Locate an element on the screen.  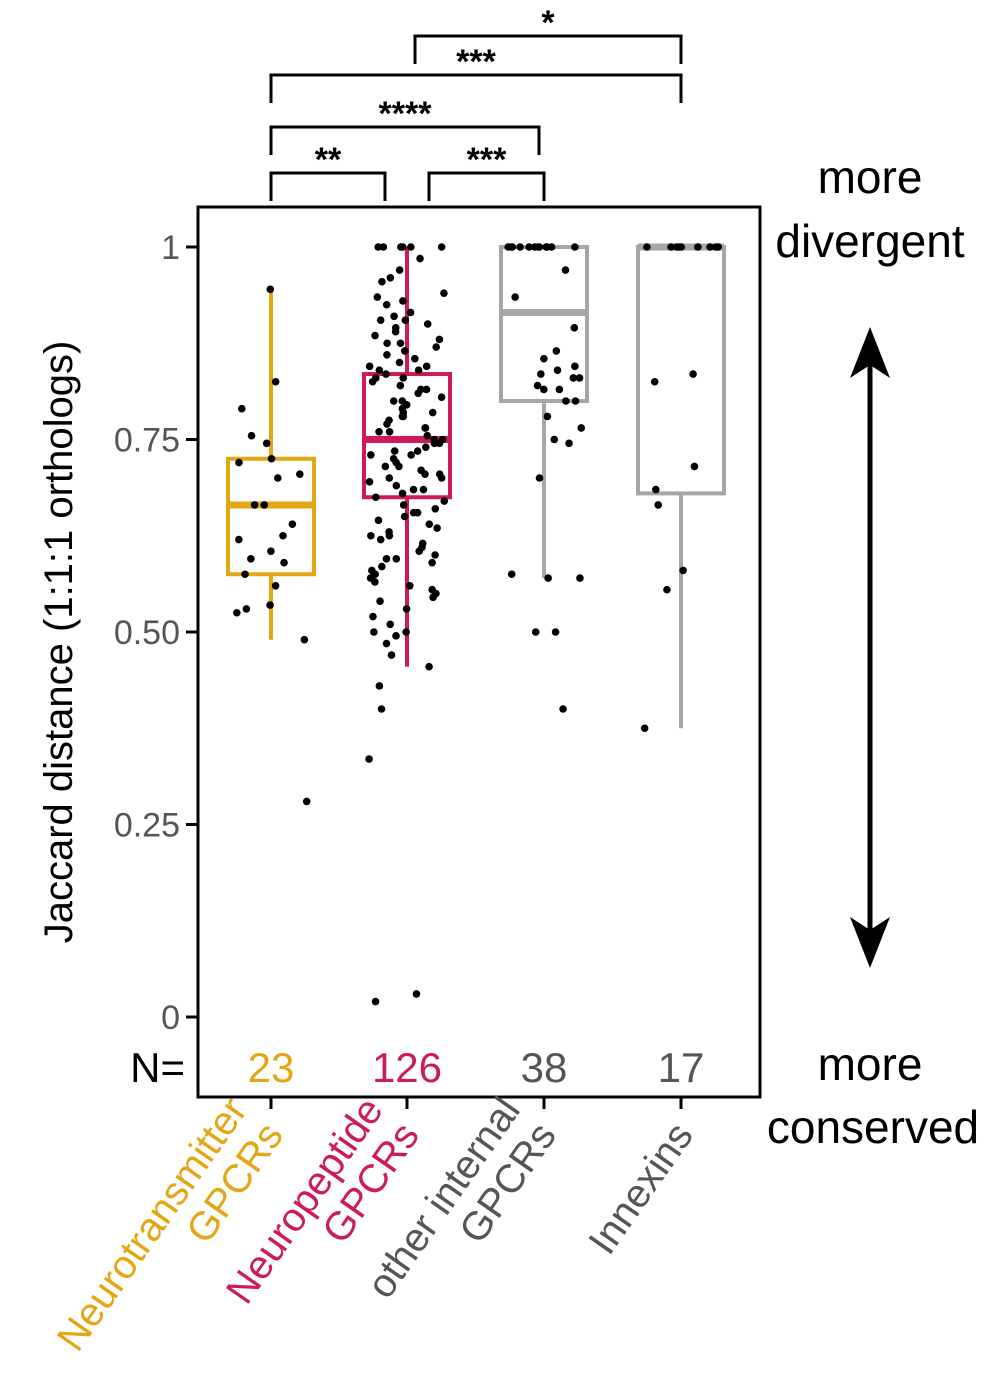
annotation-top-line2: divergent is located at coordinates (869, 241).